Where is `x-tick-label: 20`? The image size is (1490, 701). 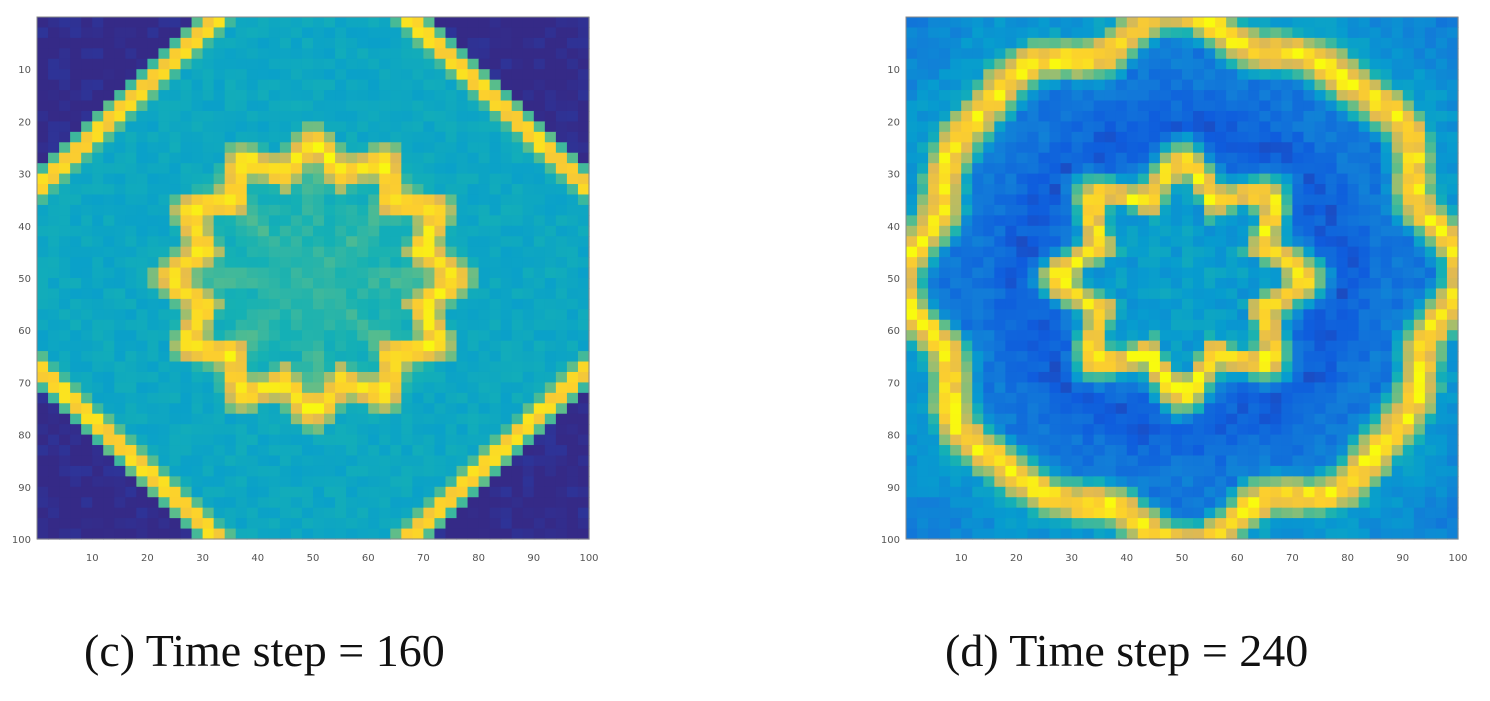 x-tick-label: 20 is located at coordinates (147, 558).